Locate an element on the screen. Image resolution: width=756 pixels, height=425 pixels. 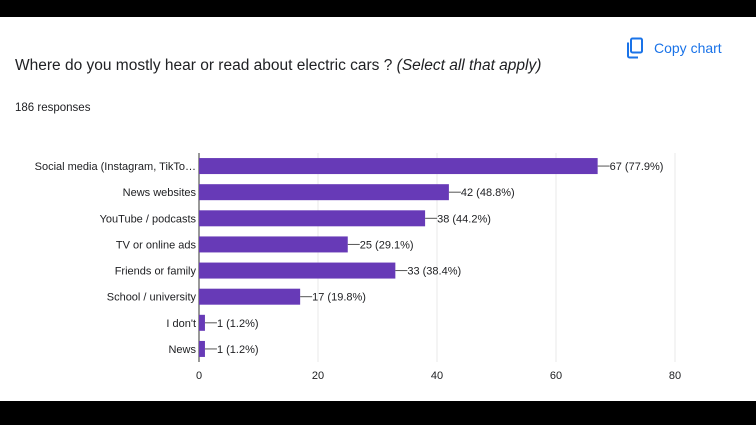
data-label: 17 (19.8%) is located at coordinates (339, 298).